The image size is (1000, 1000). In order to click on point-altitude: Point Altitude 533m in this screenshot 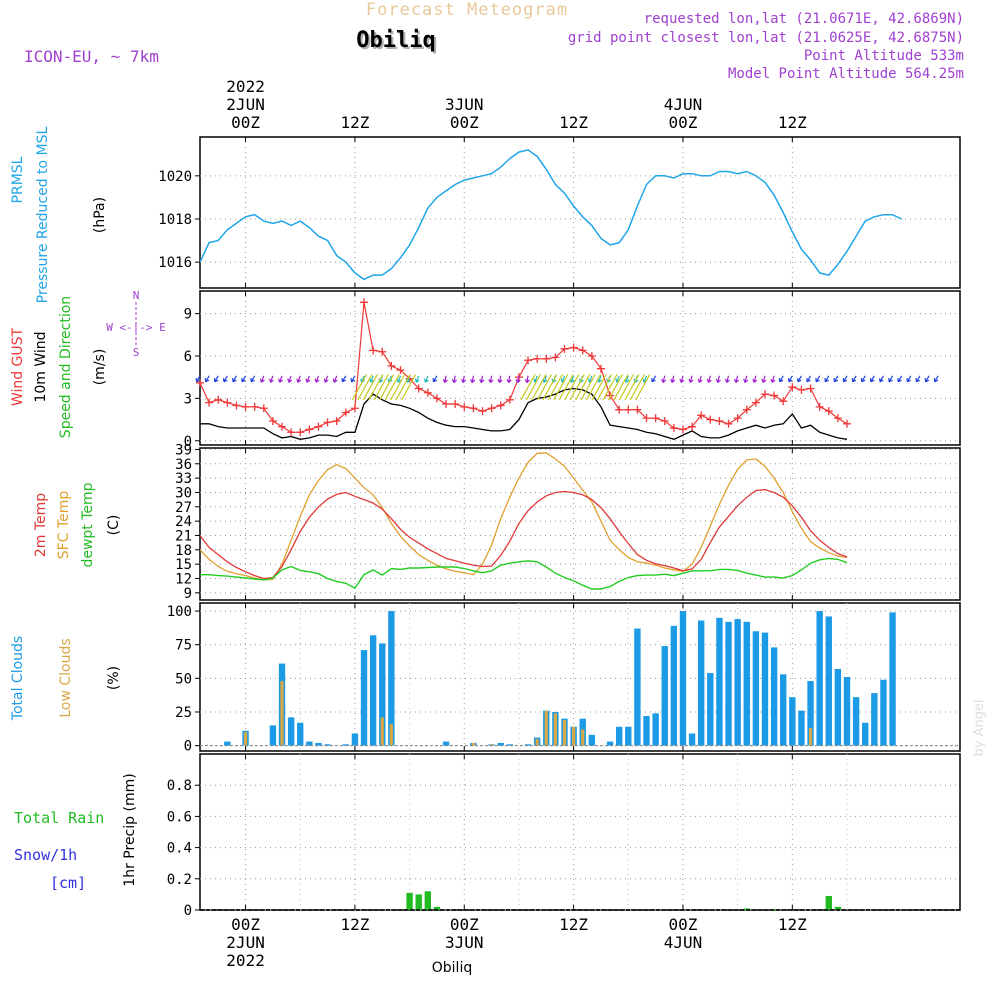, I will do `click(884, 56)`.